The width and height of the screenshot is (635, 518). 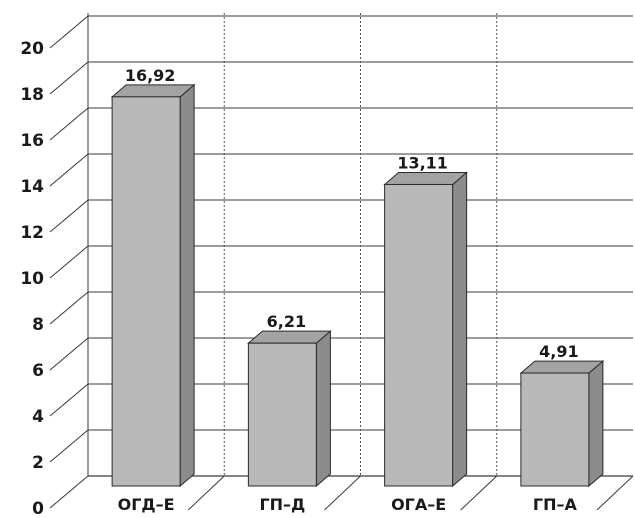 I want to click on x-tick-label: ГП–Д, so click(x=282, y=504).